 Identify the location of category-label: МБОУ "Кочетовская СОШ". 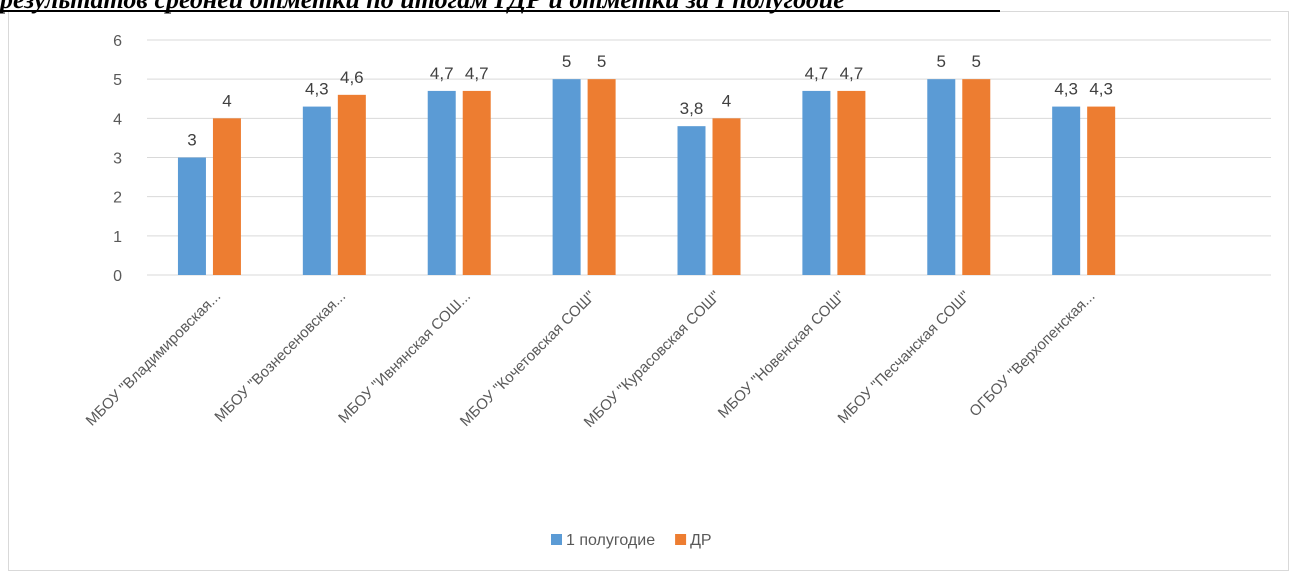
(528, 359).